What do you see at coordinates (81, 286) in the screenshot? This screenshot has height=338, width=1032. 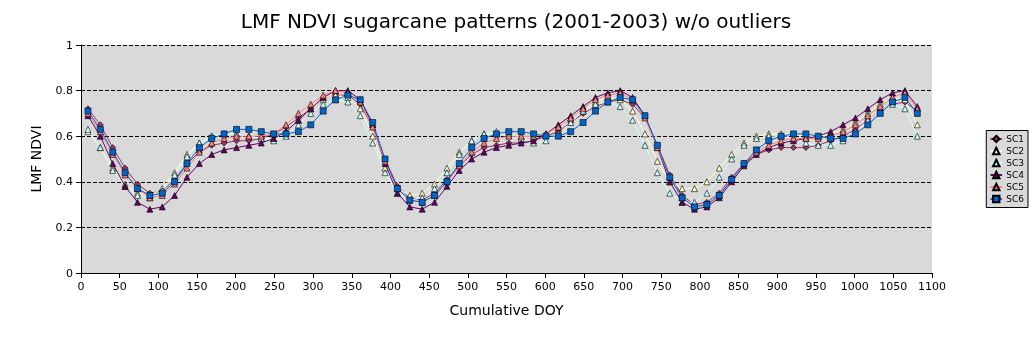 I see `x-tick-label: 0` at bounding box center [81, 286].